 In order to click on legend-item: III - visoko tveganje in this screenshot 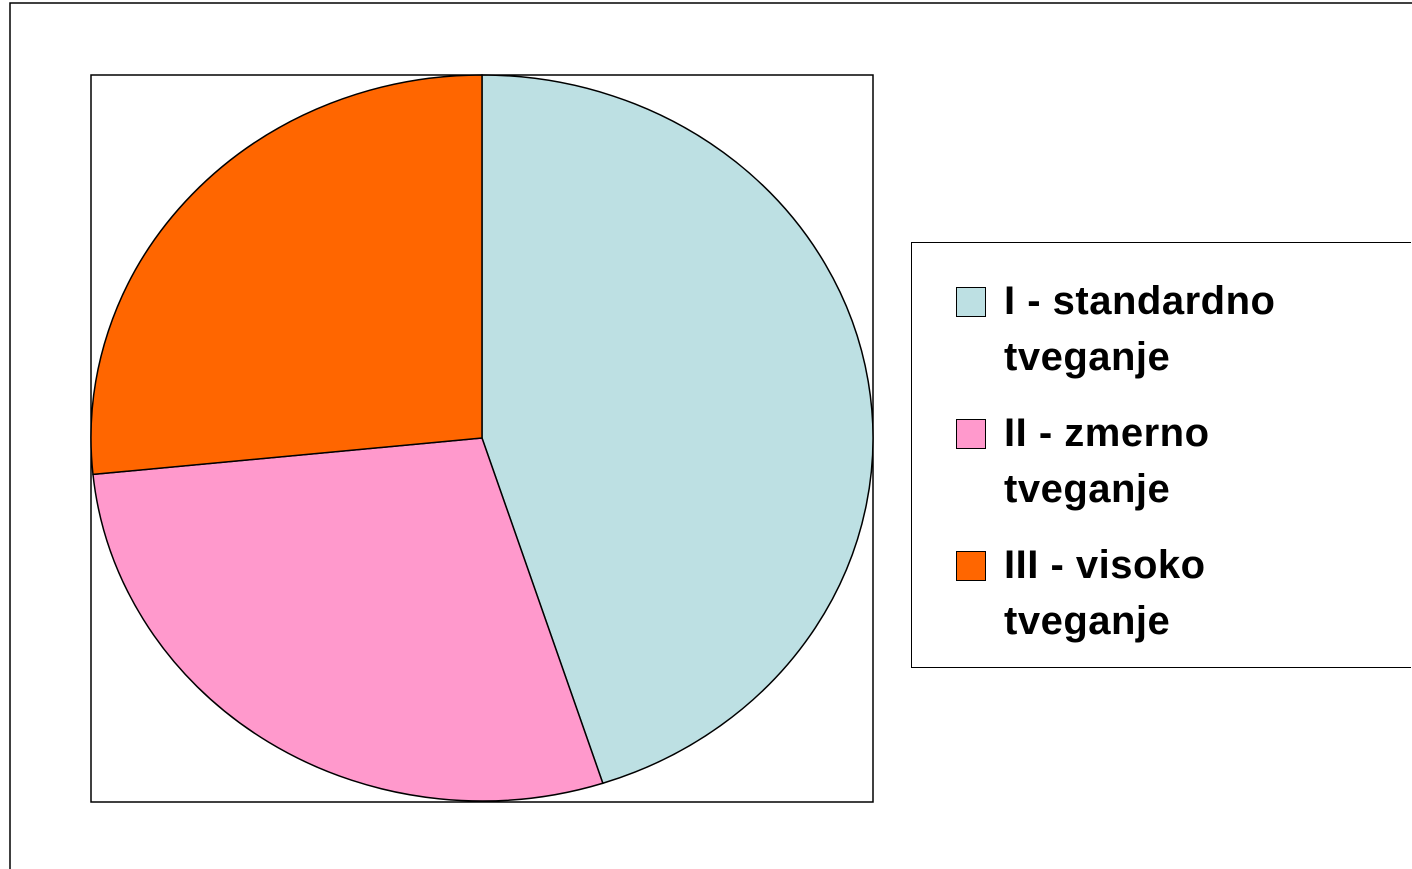, I will do `click(1183, 593)`.